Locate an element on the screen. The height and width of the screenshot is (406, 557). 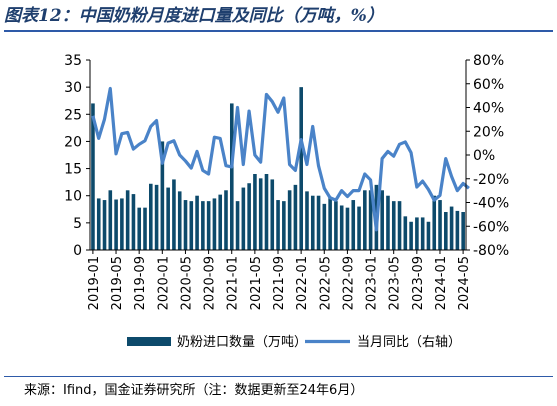
x-tick-label: 2021-05 is located at coordinates (256, 283).